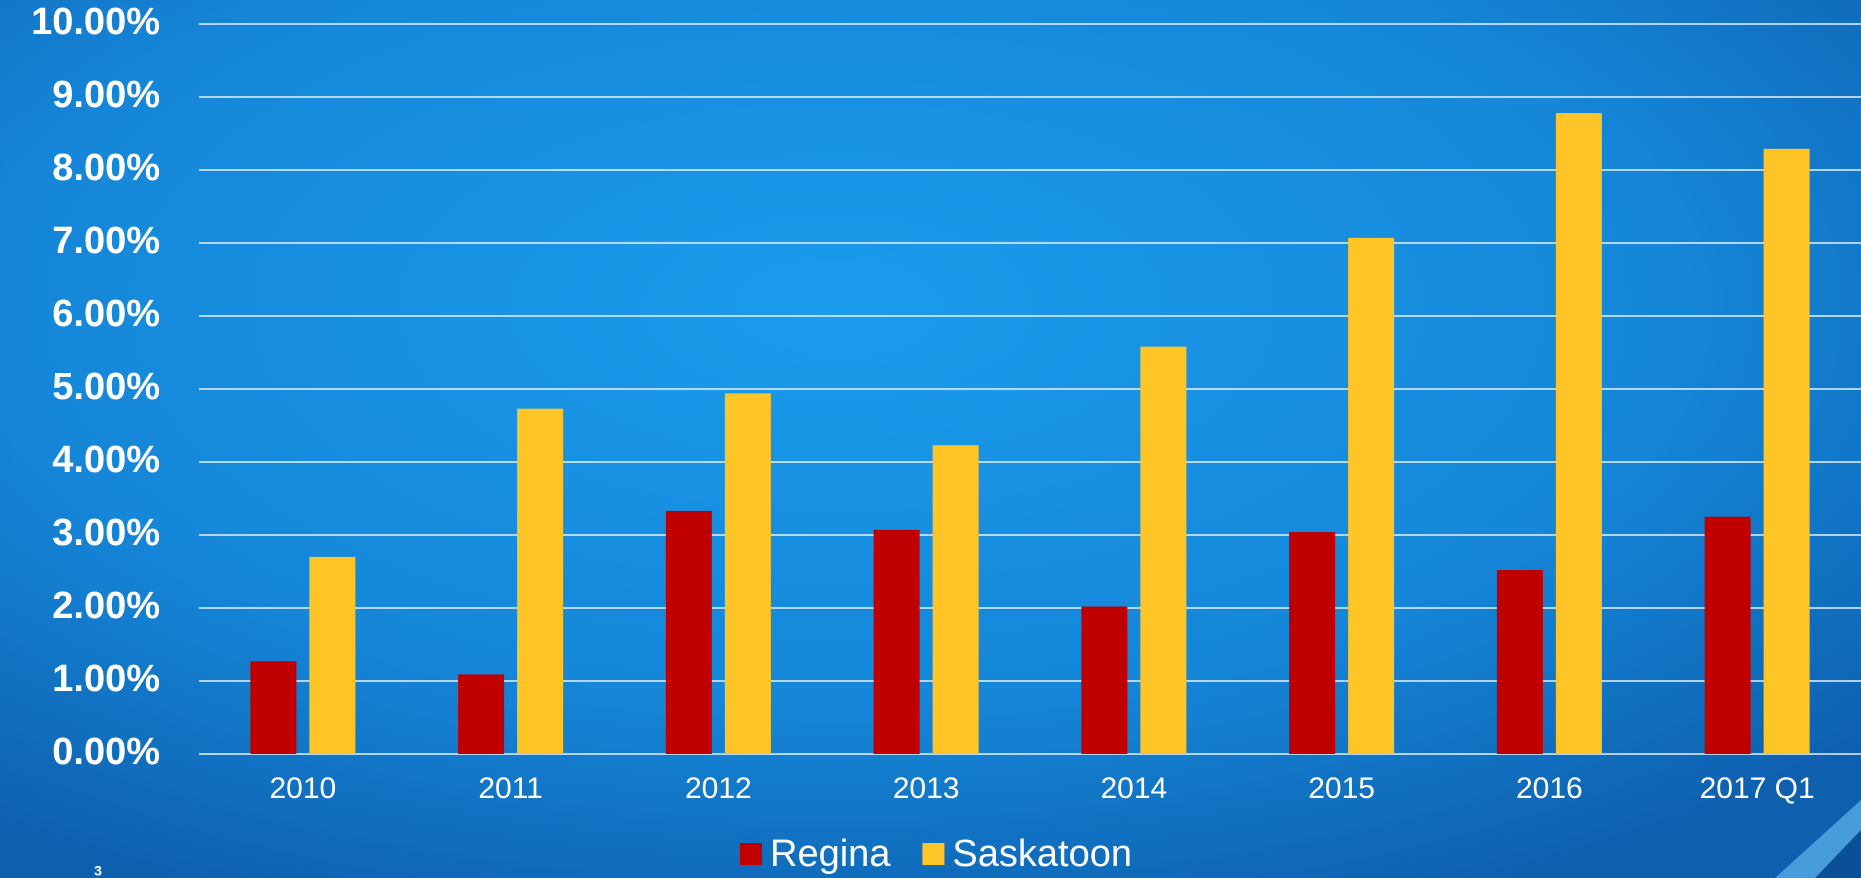 The image size is (1861, 878). Describe the element at coordinates (1042, 854) in the screenshot. I see `legend-label: Saskatoon` at that location.